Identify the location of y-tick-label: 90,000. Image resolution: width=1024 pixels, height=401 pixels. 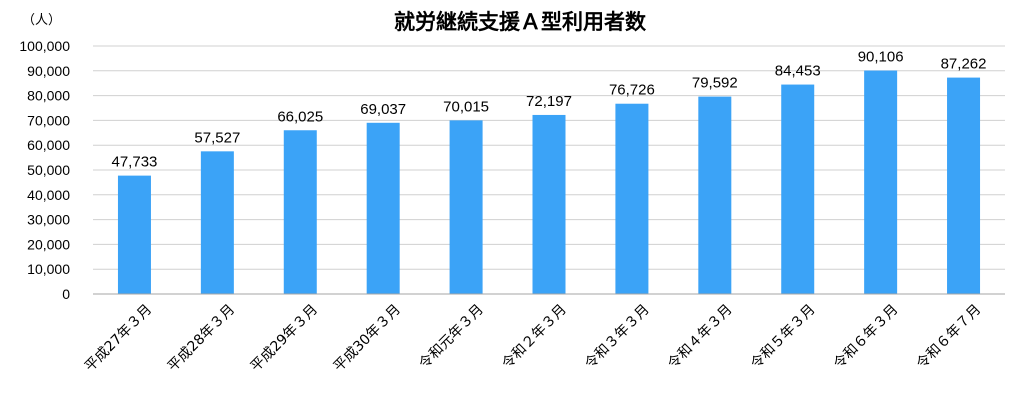
(48, 71).